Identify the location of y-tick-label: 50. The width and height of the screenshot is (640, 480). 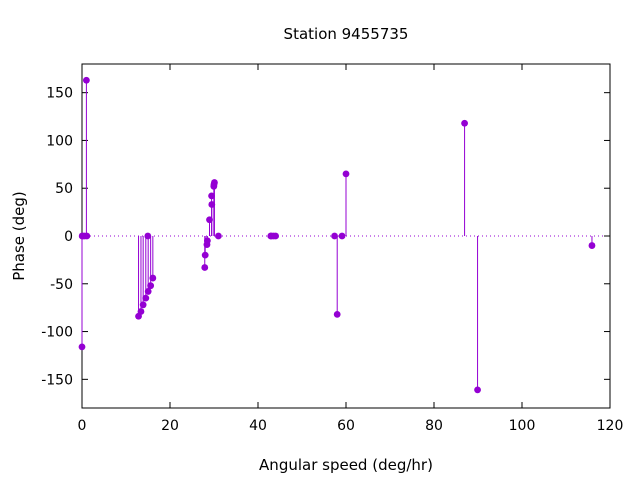
(64, 189).